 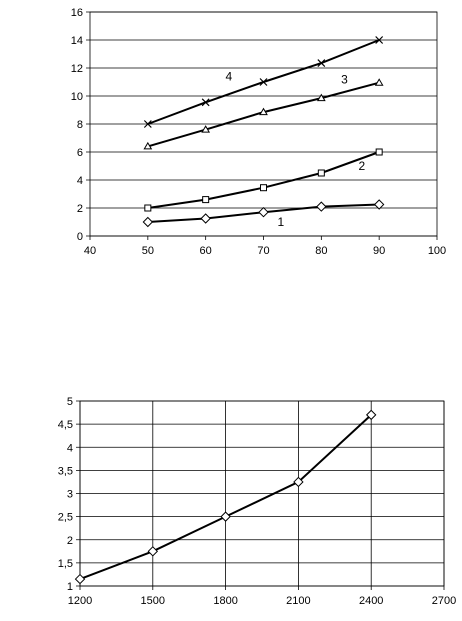 What do you see at coordinates (153, 601) in the screenshot?
I see `x-tick-label: 1500` at bounding box center [153, 601].